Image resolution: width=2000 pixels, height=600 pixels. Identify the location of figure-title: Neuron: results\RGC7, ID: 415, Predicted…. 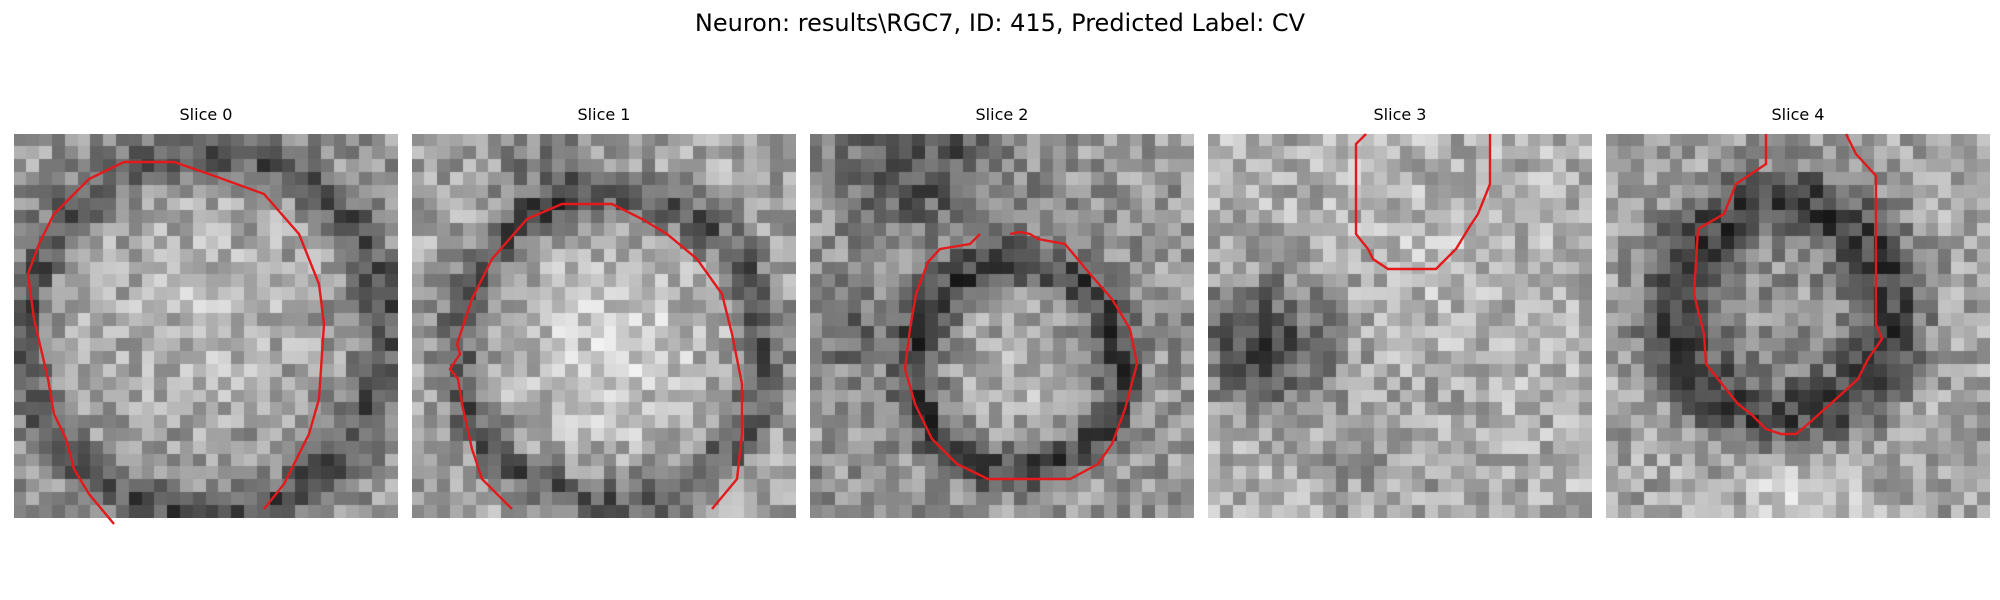
(1000, 23).